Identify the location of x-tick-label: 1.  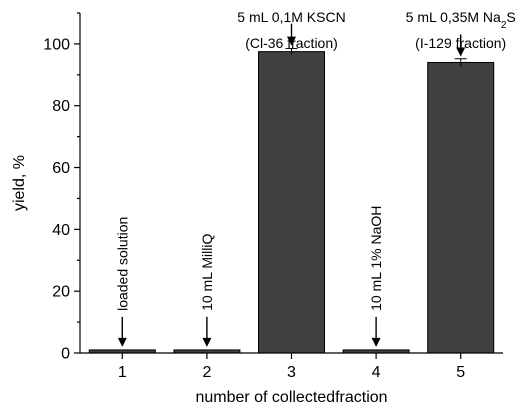
(122, 372).